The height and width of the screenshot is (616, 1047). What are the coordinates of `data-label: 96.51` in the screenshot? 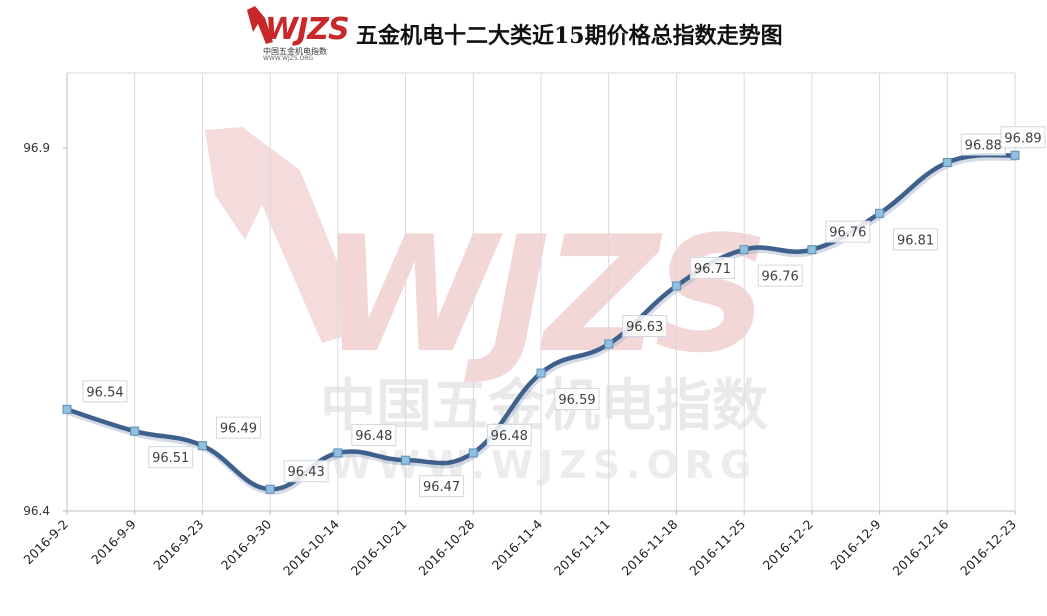 It's located at (171, 457).